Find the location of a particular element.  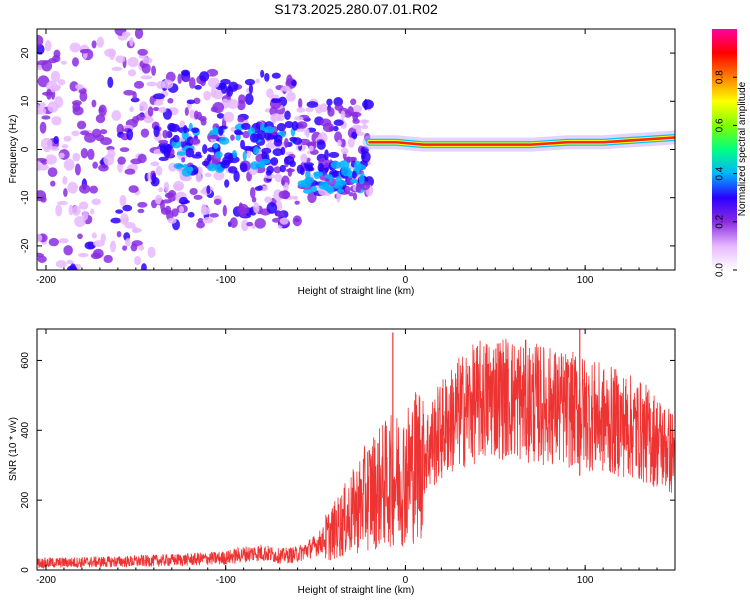

x-tick-label: 0 is located at coordinates (406, 280).